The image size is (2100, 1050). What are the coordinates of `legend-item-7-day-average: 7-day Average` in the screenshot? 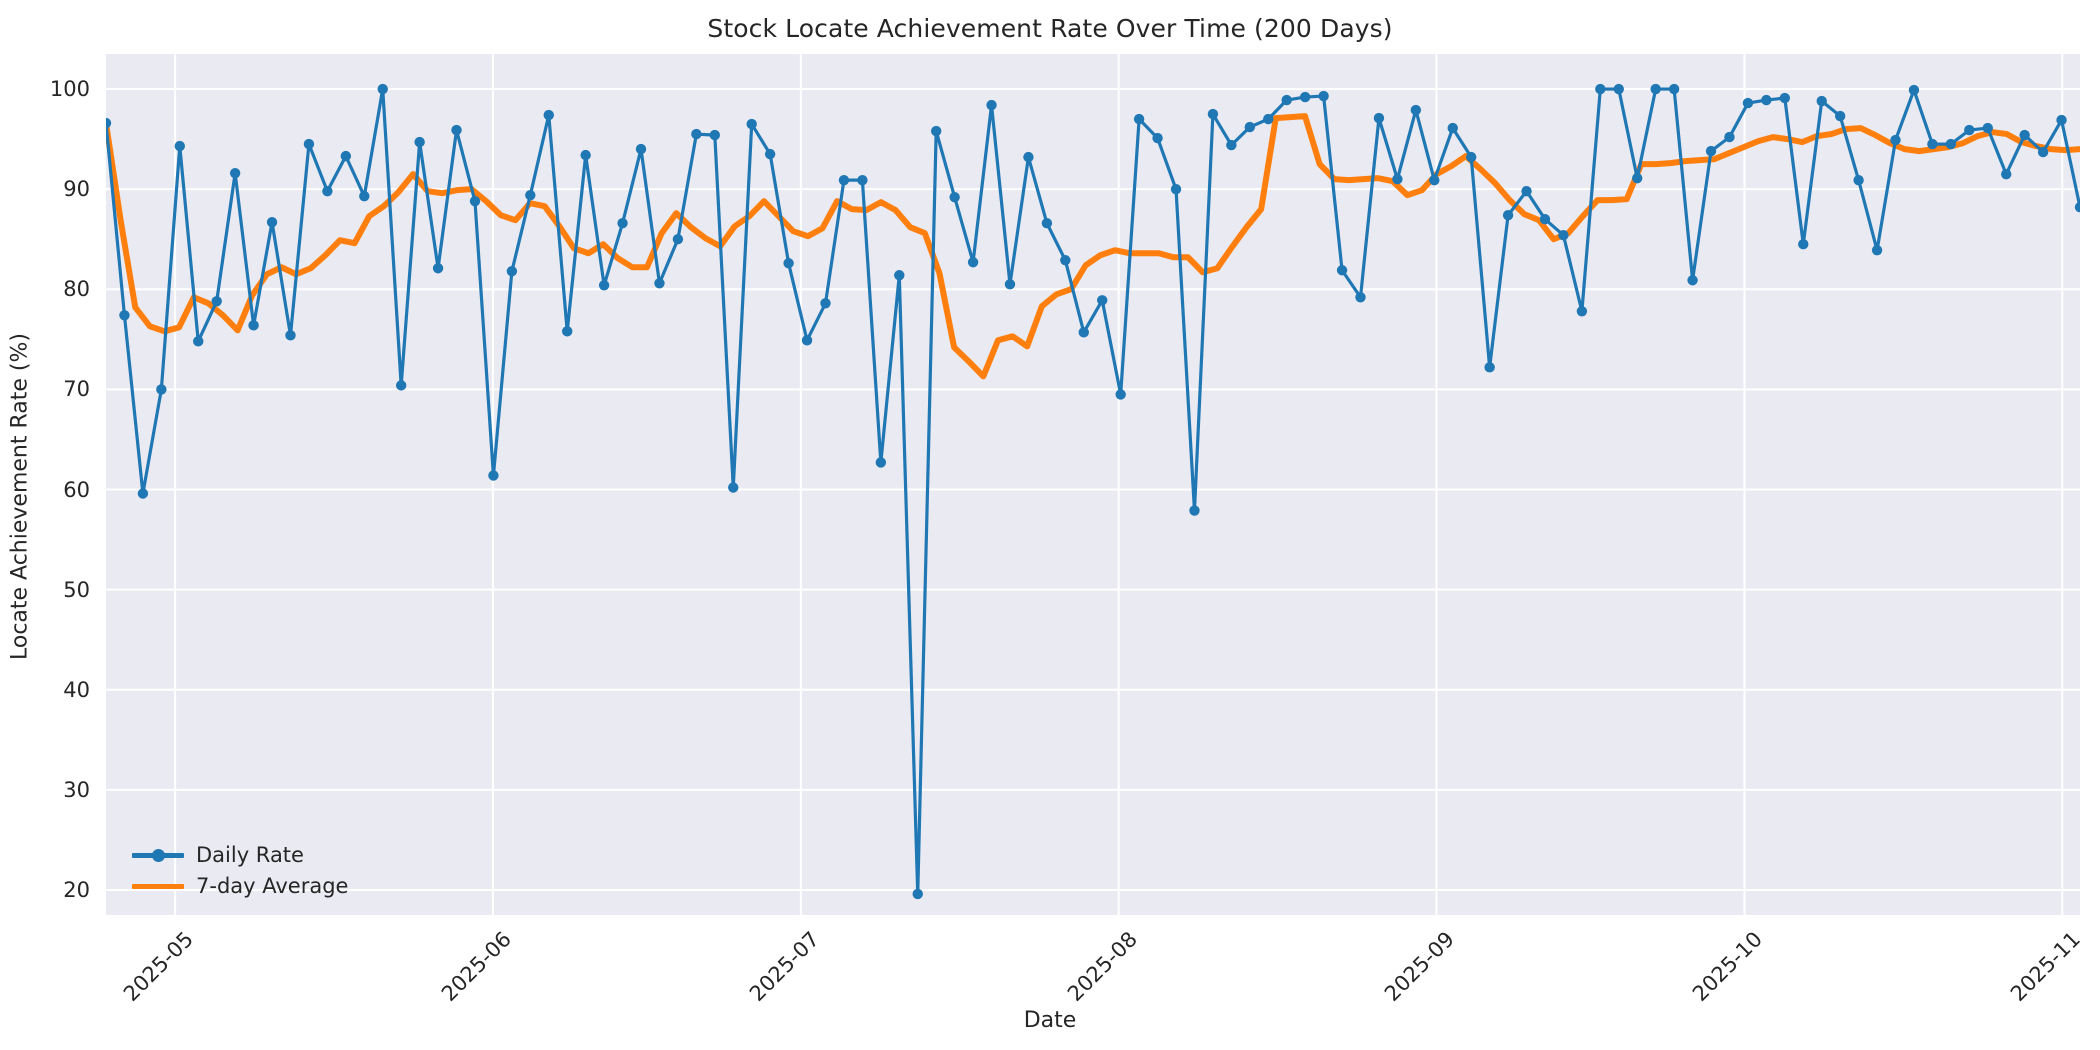 It's located at (240, 885).